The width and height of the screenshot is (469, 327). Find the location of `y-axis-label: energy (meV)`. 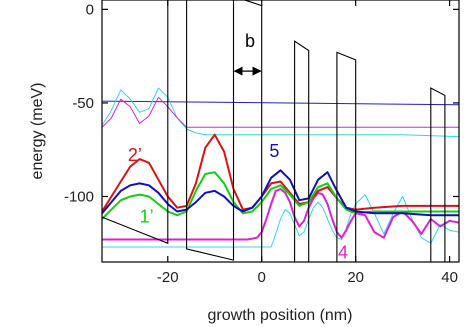

y-axis-label: energy (meV) is located at coordinates (37, 131).